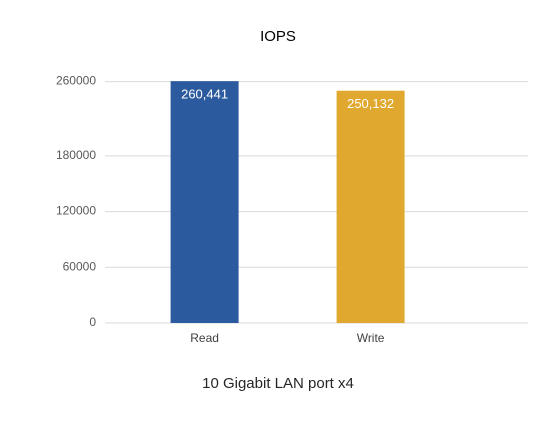  Describe the element at coordinates (370, 103) in the screenshot. I see `value-label: 250,132` at that location.